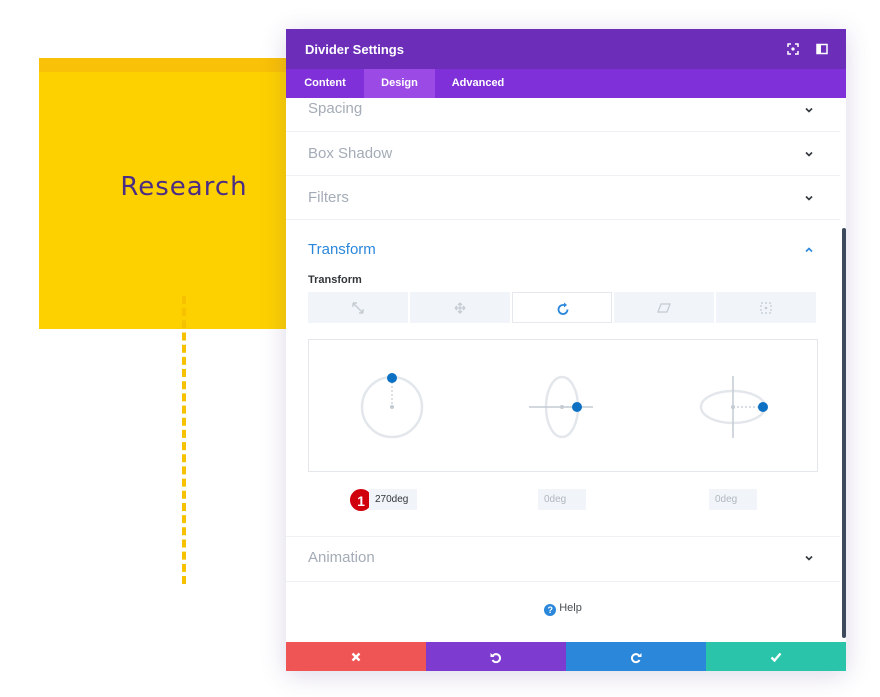 The image size is (880, 697). Describe the element at coordinates (844, 433) in the screenshot. I see `scrollbar` at that location.